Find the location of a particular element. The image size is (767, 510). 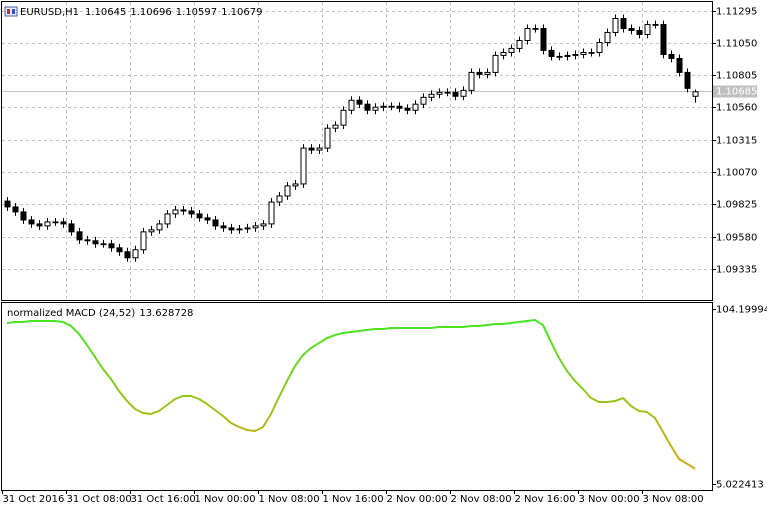

y-tick-label: 1.10805 is located at coordinates (736, 76).